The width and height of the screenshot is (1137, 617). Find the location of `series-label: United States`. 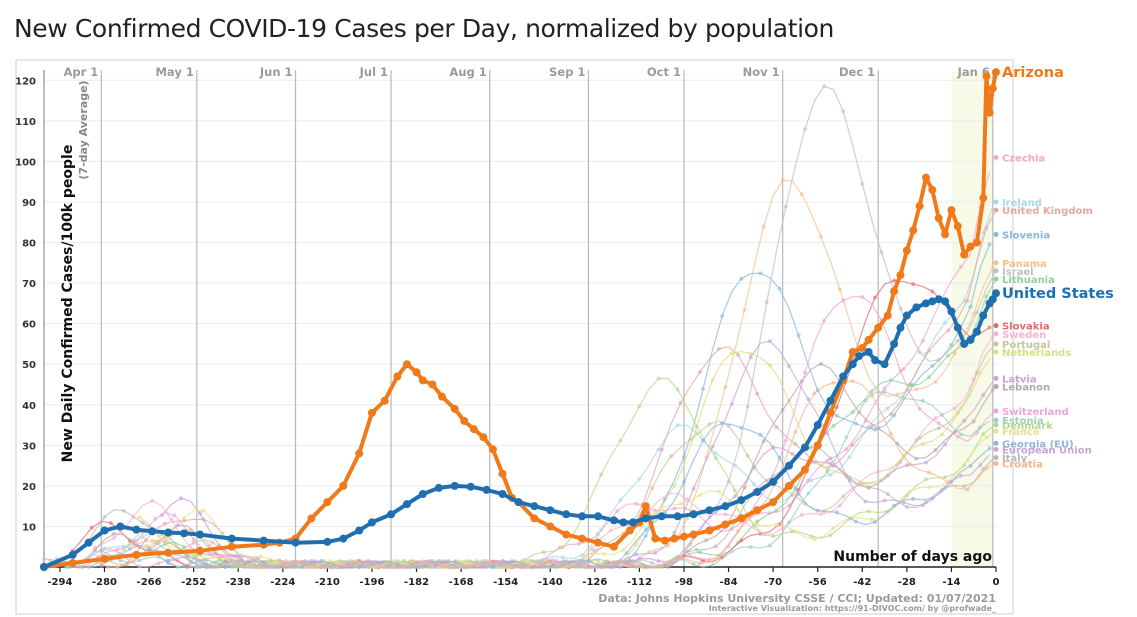

series-label: United States is located at coordinates (1058, 294).